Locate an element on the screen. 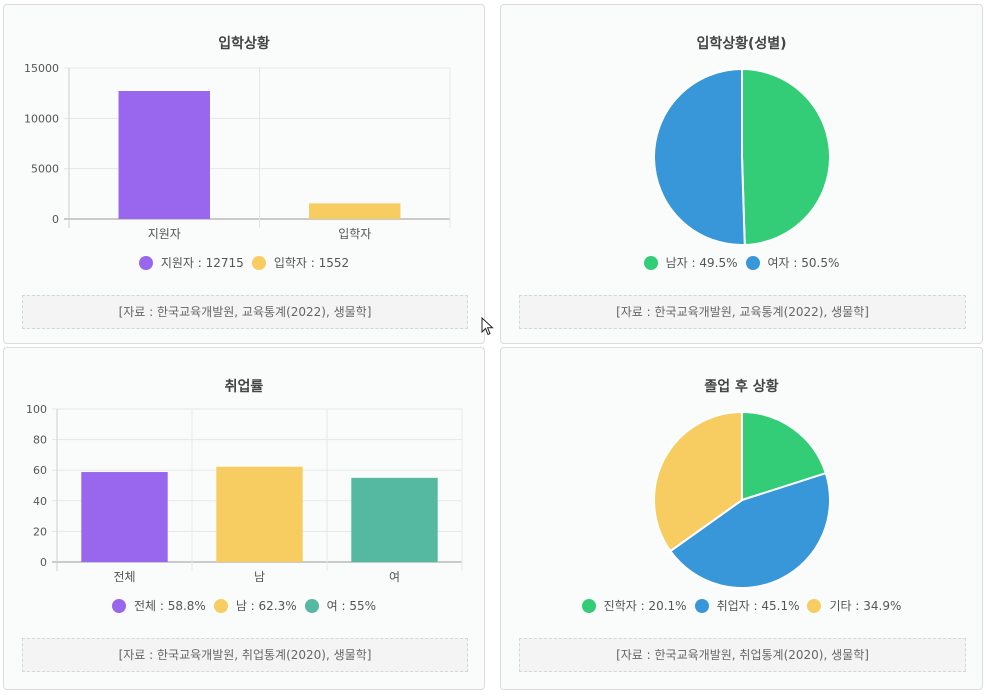 The image size is (988, 696). pie-slice-여자 is located at coordinates (699, 156).